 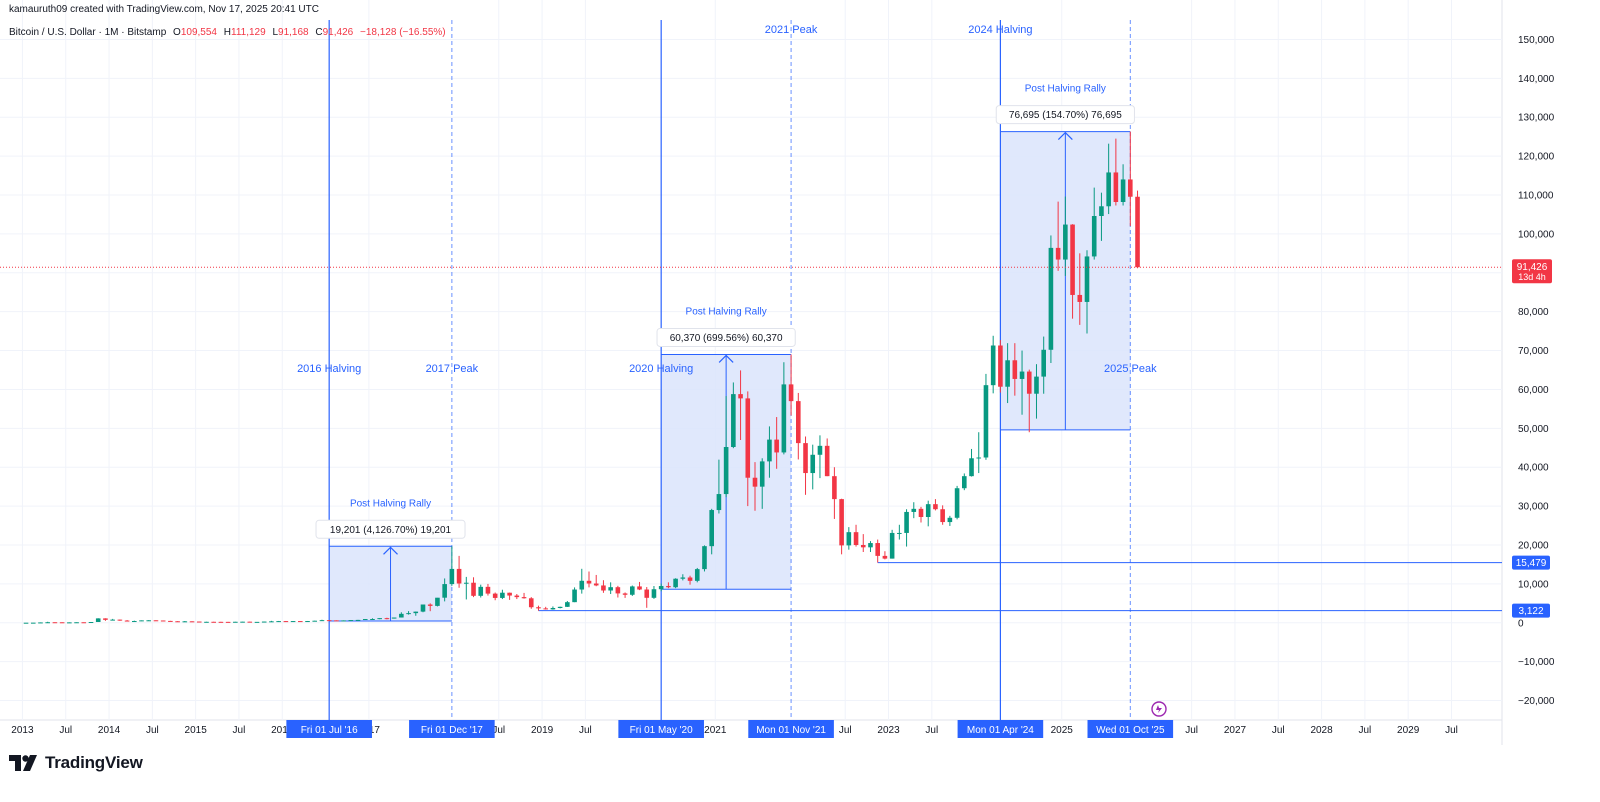 I want to click on replay-icon, so click(x=1159, y=709).